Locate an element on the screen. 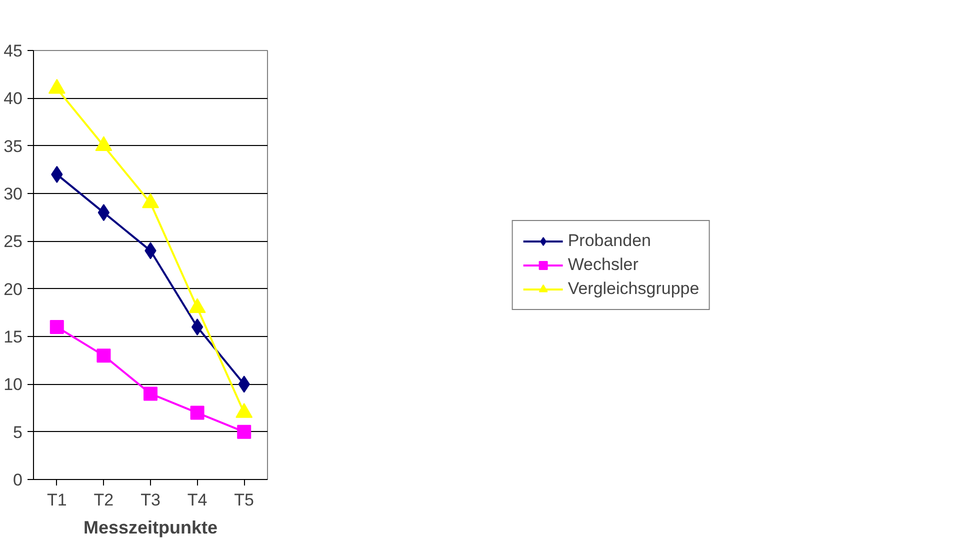 The image size is (957, 542). legend-label: Probanden is located at coordinates (609, 240).